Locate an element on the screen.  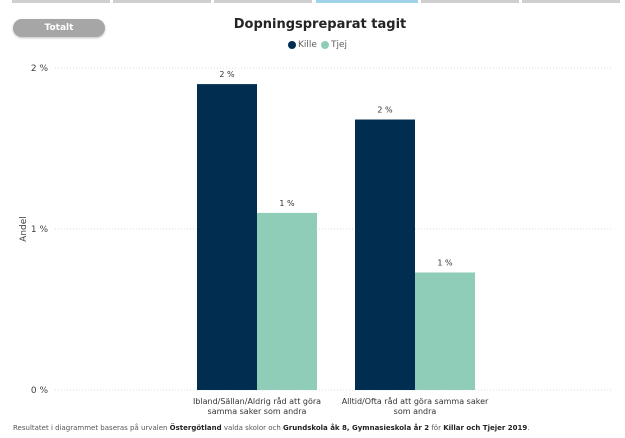
footnote-text: för is located at coordinates (436, 428).